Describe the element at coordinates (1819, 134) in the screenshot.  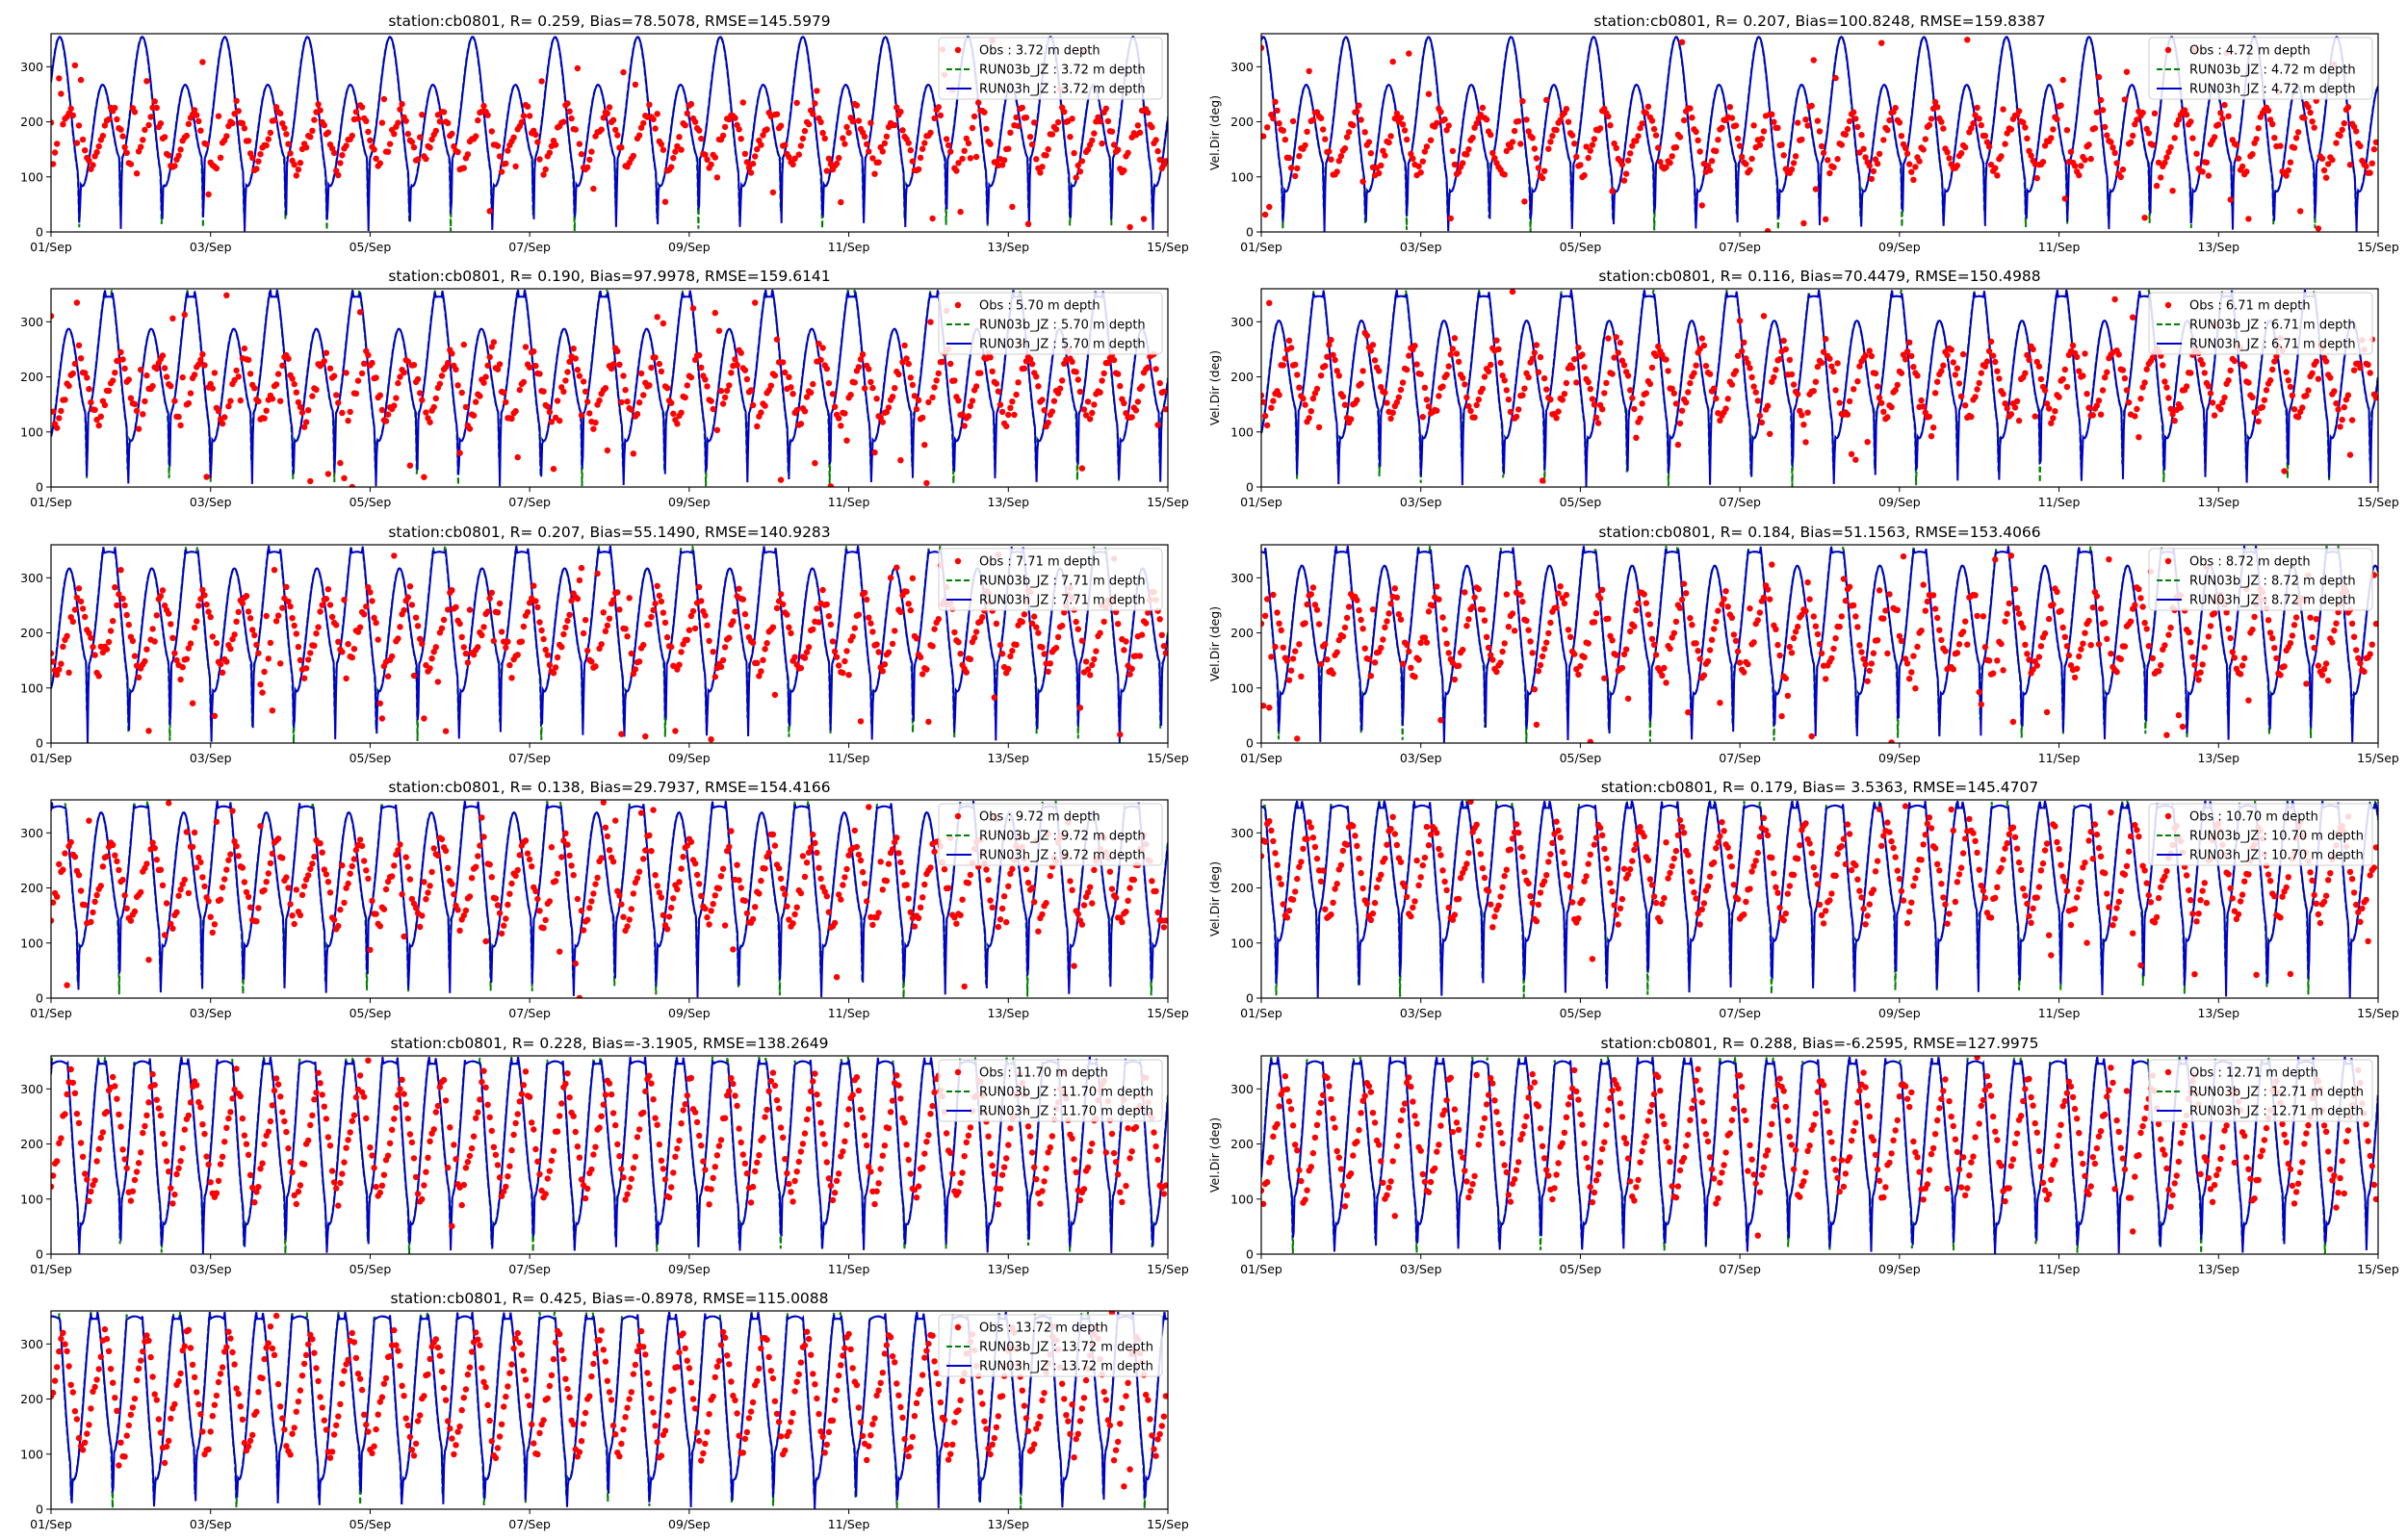
I see `series-obs` at that location.